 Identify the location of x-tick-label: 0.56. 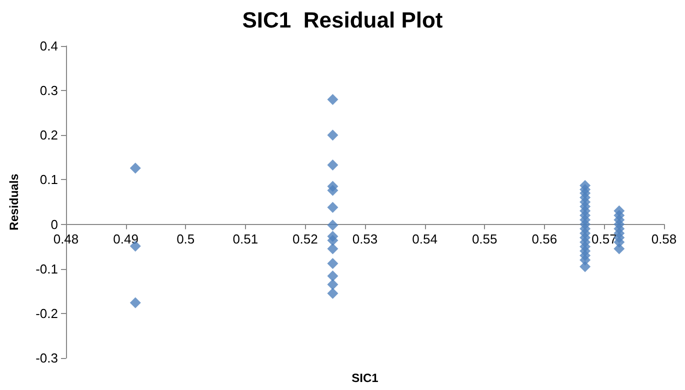
(545, 238).